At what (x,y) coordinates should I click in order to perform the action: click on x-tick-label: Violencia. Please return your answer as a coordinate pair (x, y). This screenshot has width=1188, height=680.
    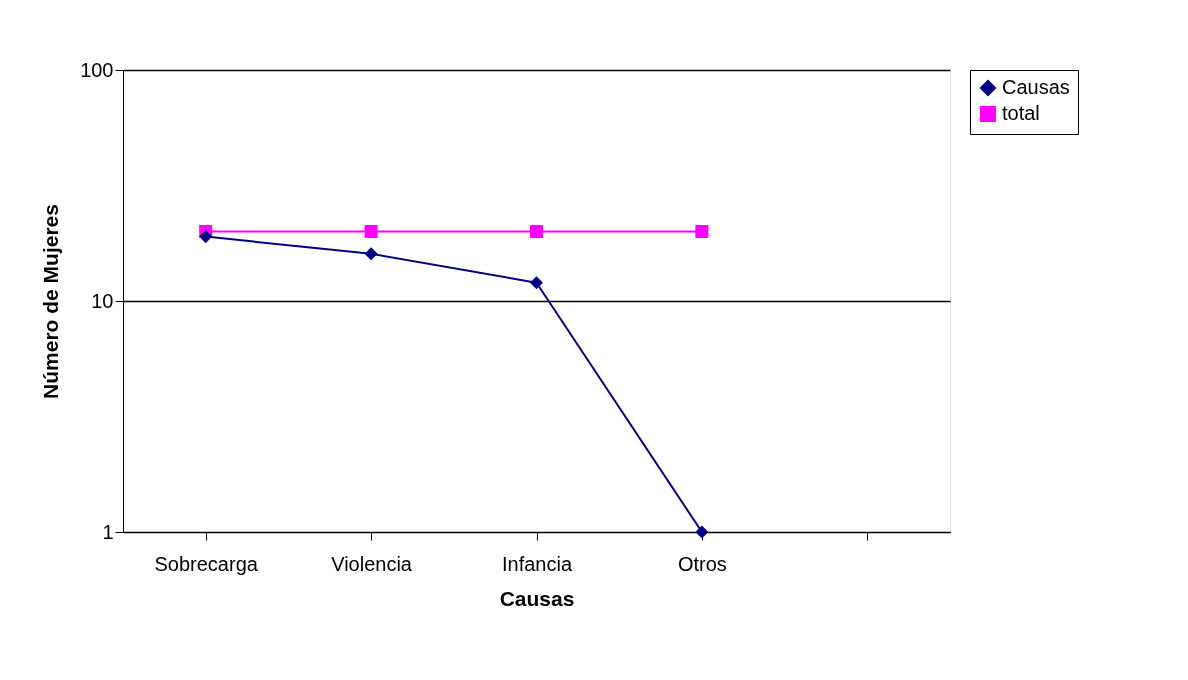
    Looking at the image, I should click on (372, 563).